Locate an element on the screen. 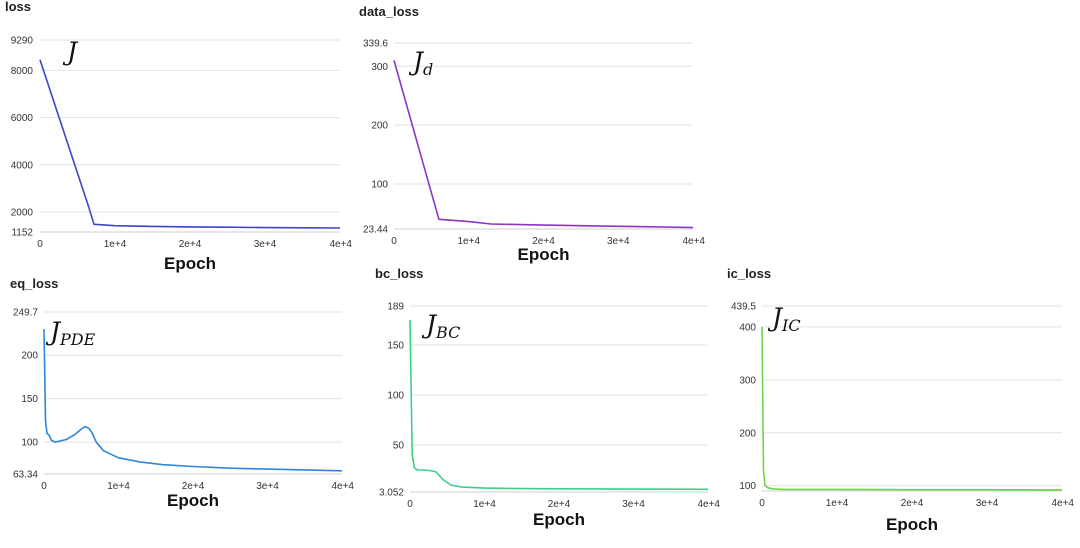  y-tick-label: 249.7 is located at coordinates (25, 313).